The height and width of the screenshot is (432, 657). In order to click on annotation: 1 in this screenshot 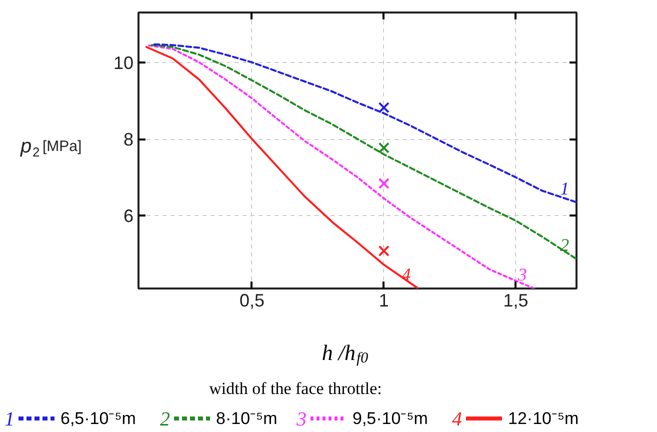, I will do `click(565, 188)`.